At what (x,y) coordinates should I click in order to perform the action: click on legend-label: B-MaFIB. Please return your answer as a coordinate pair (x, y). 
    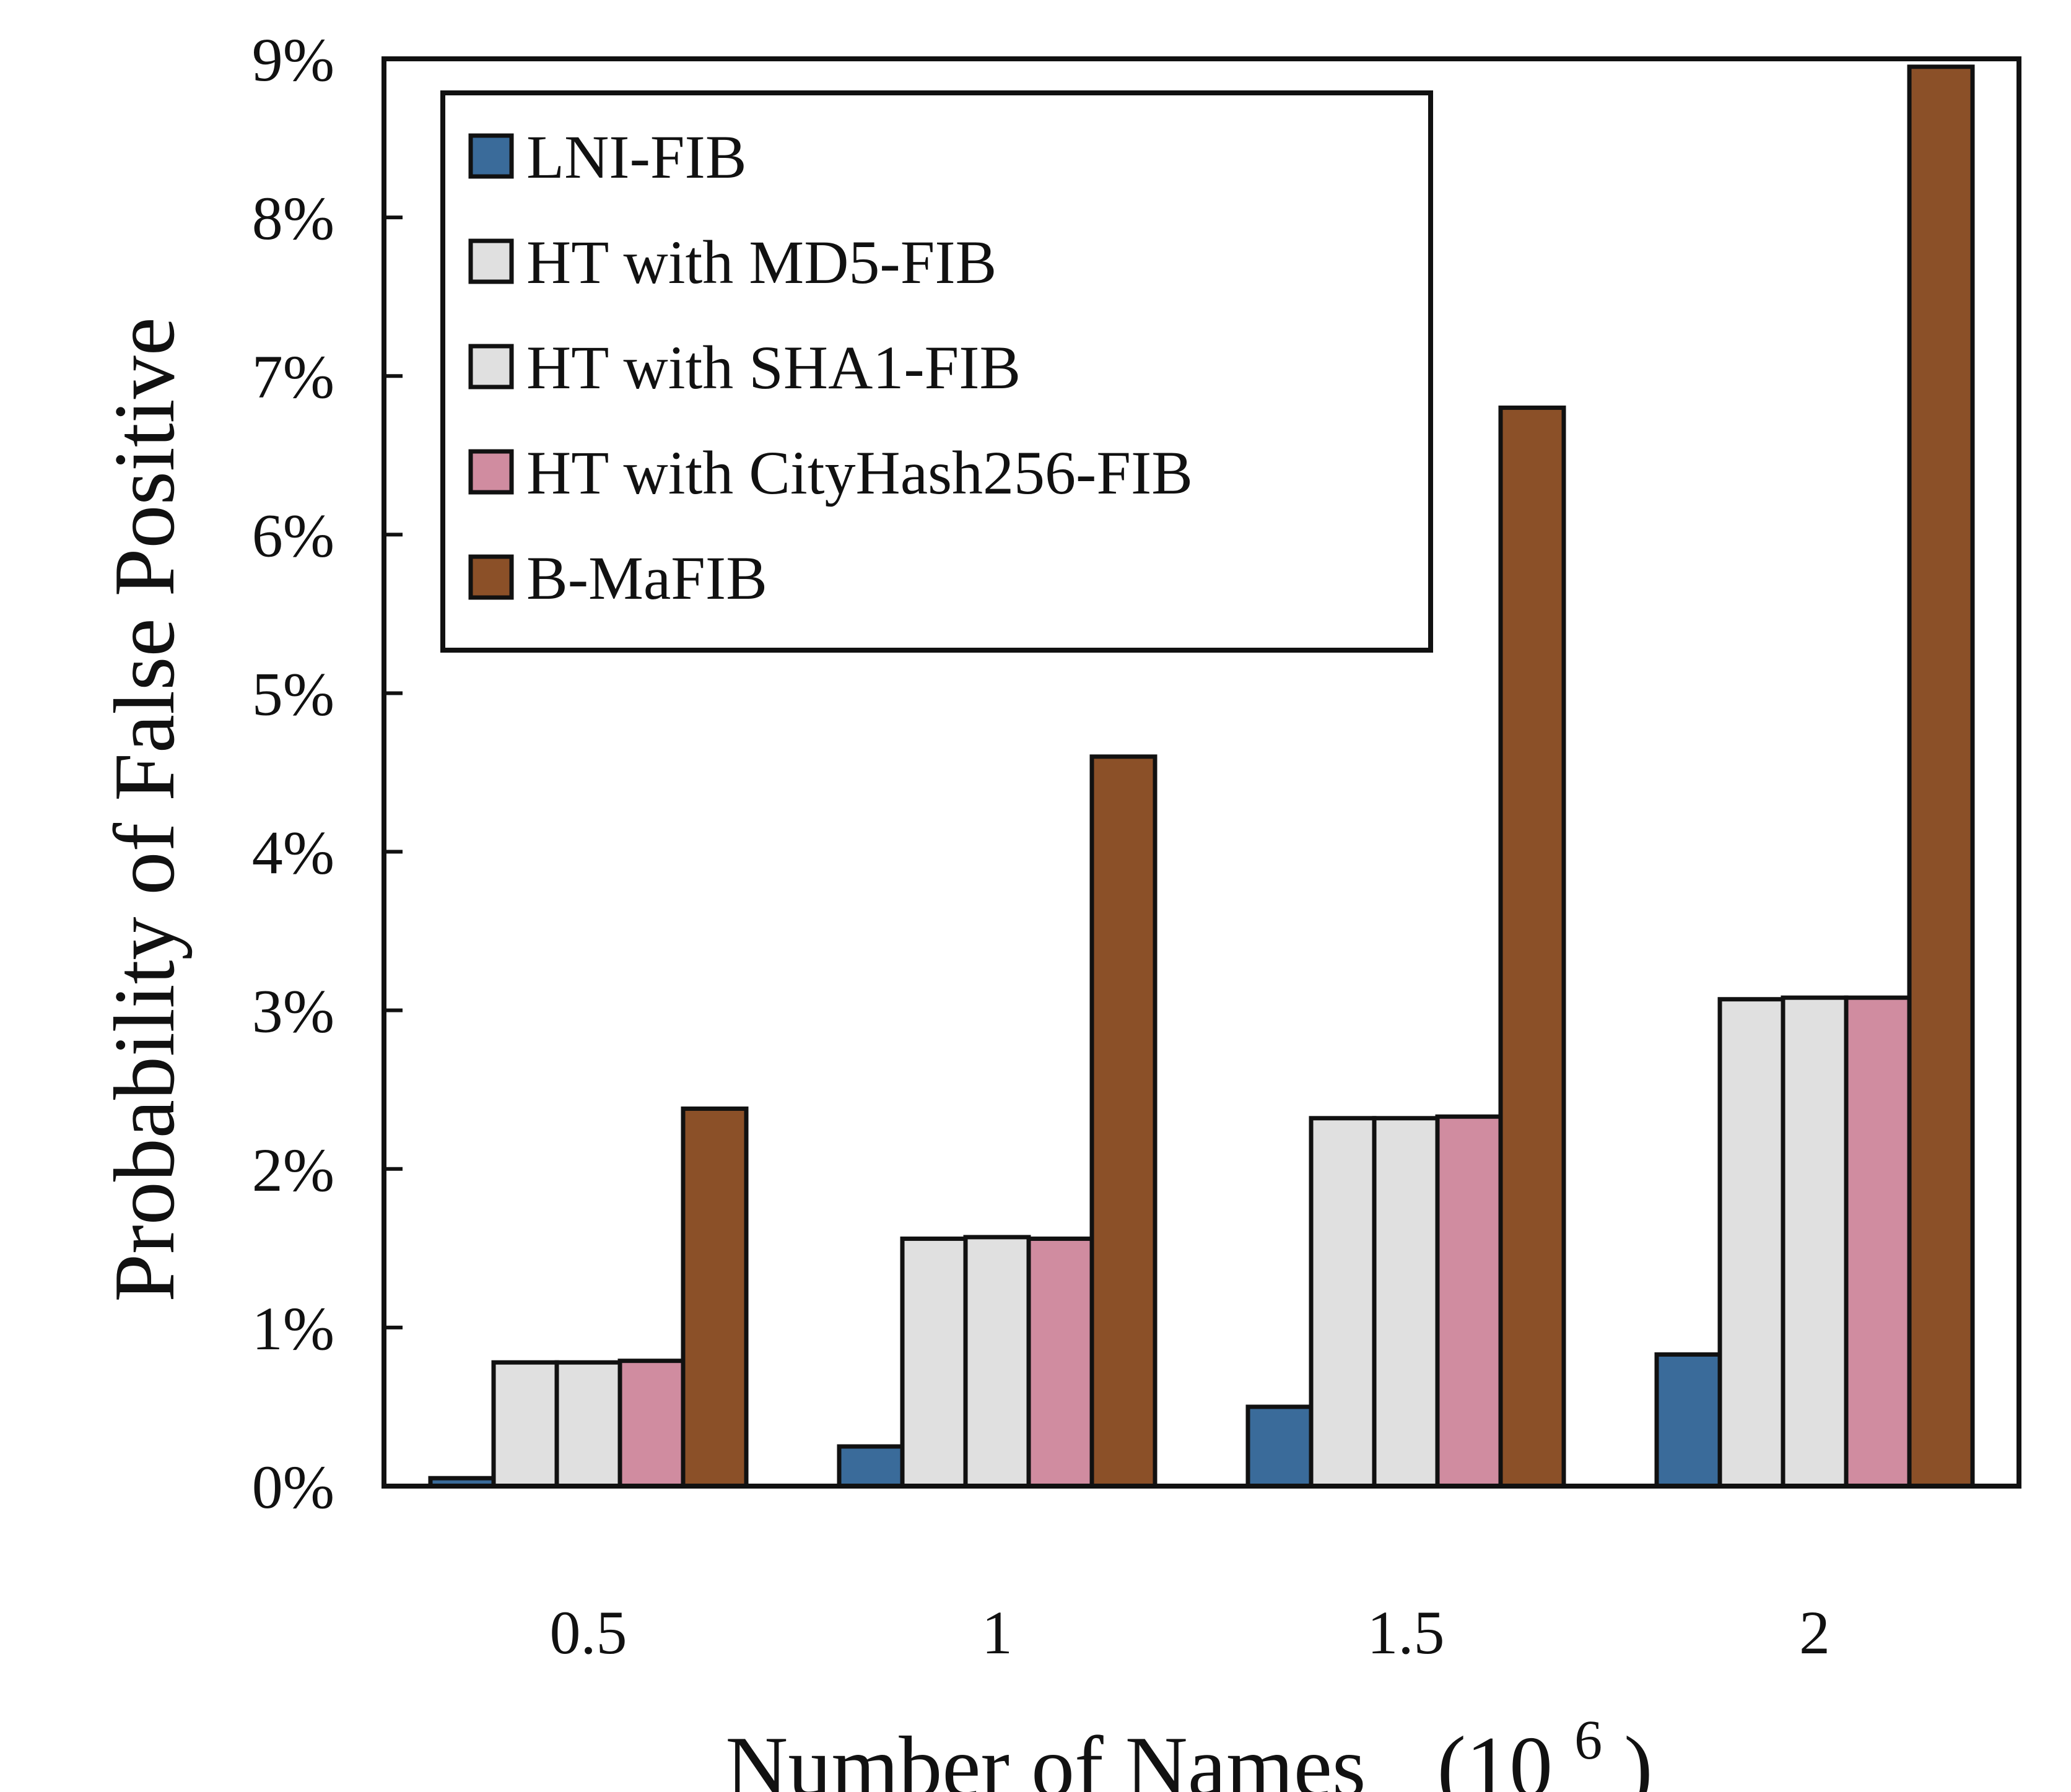
    Looking at the image, I should click on (646, 578).